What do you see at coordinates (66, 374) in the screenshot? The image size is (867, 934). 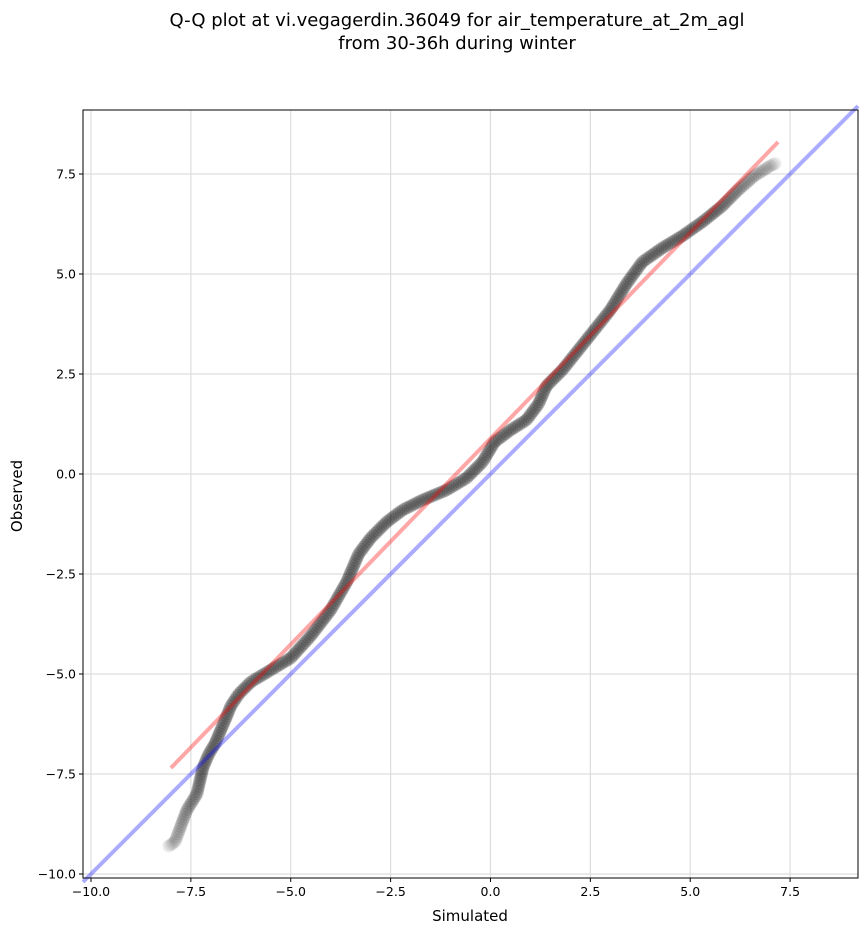 I see `y-tick-label: 2.5` at bounding box center [66, 374].